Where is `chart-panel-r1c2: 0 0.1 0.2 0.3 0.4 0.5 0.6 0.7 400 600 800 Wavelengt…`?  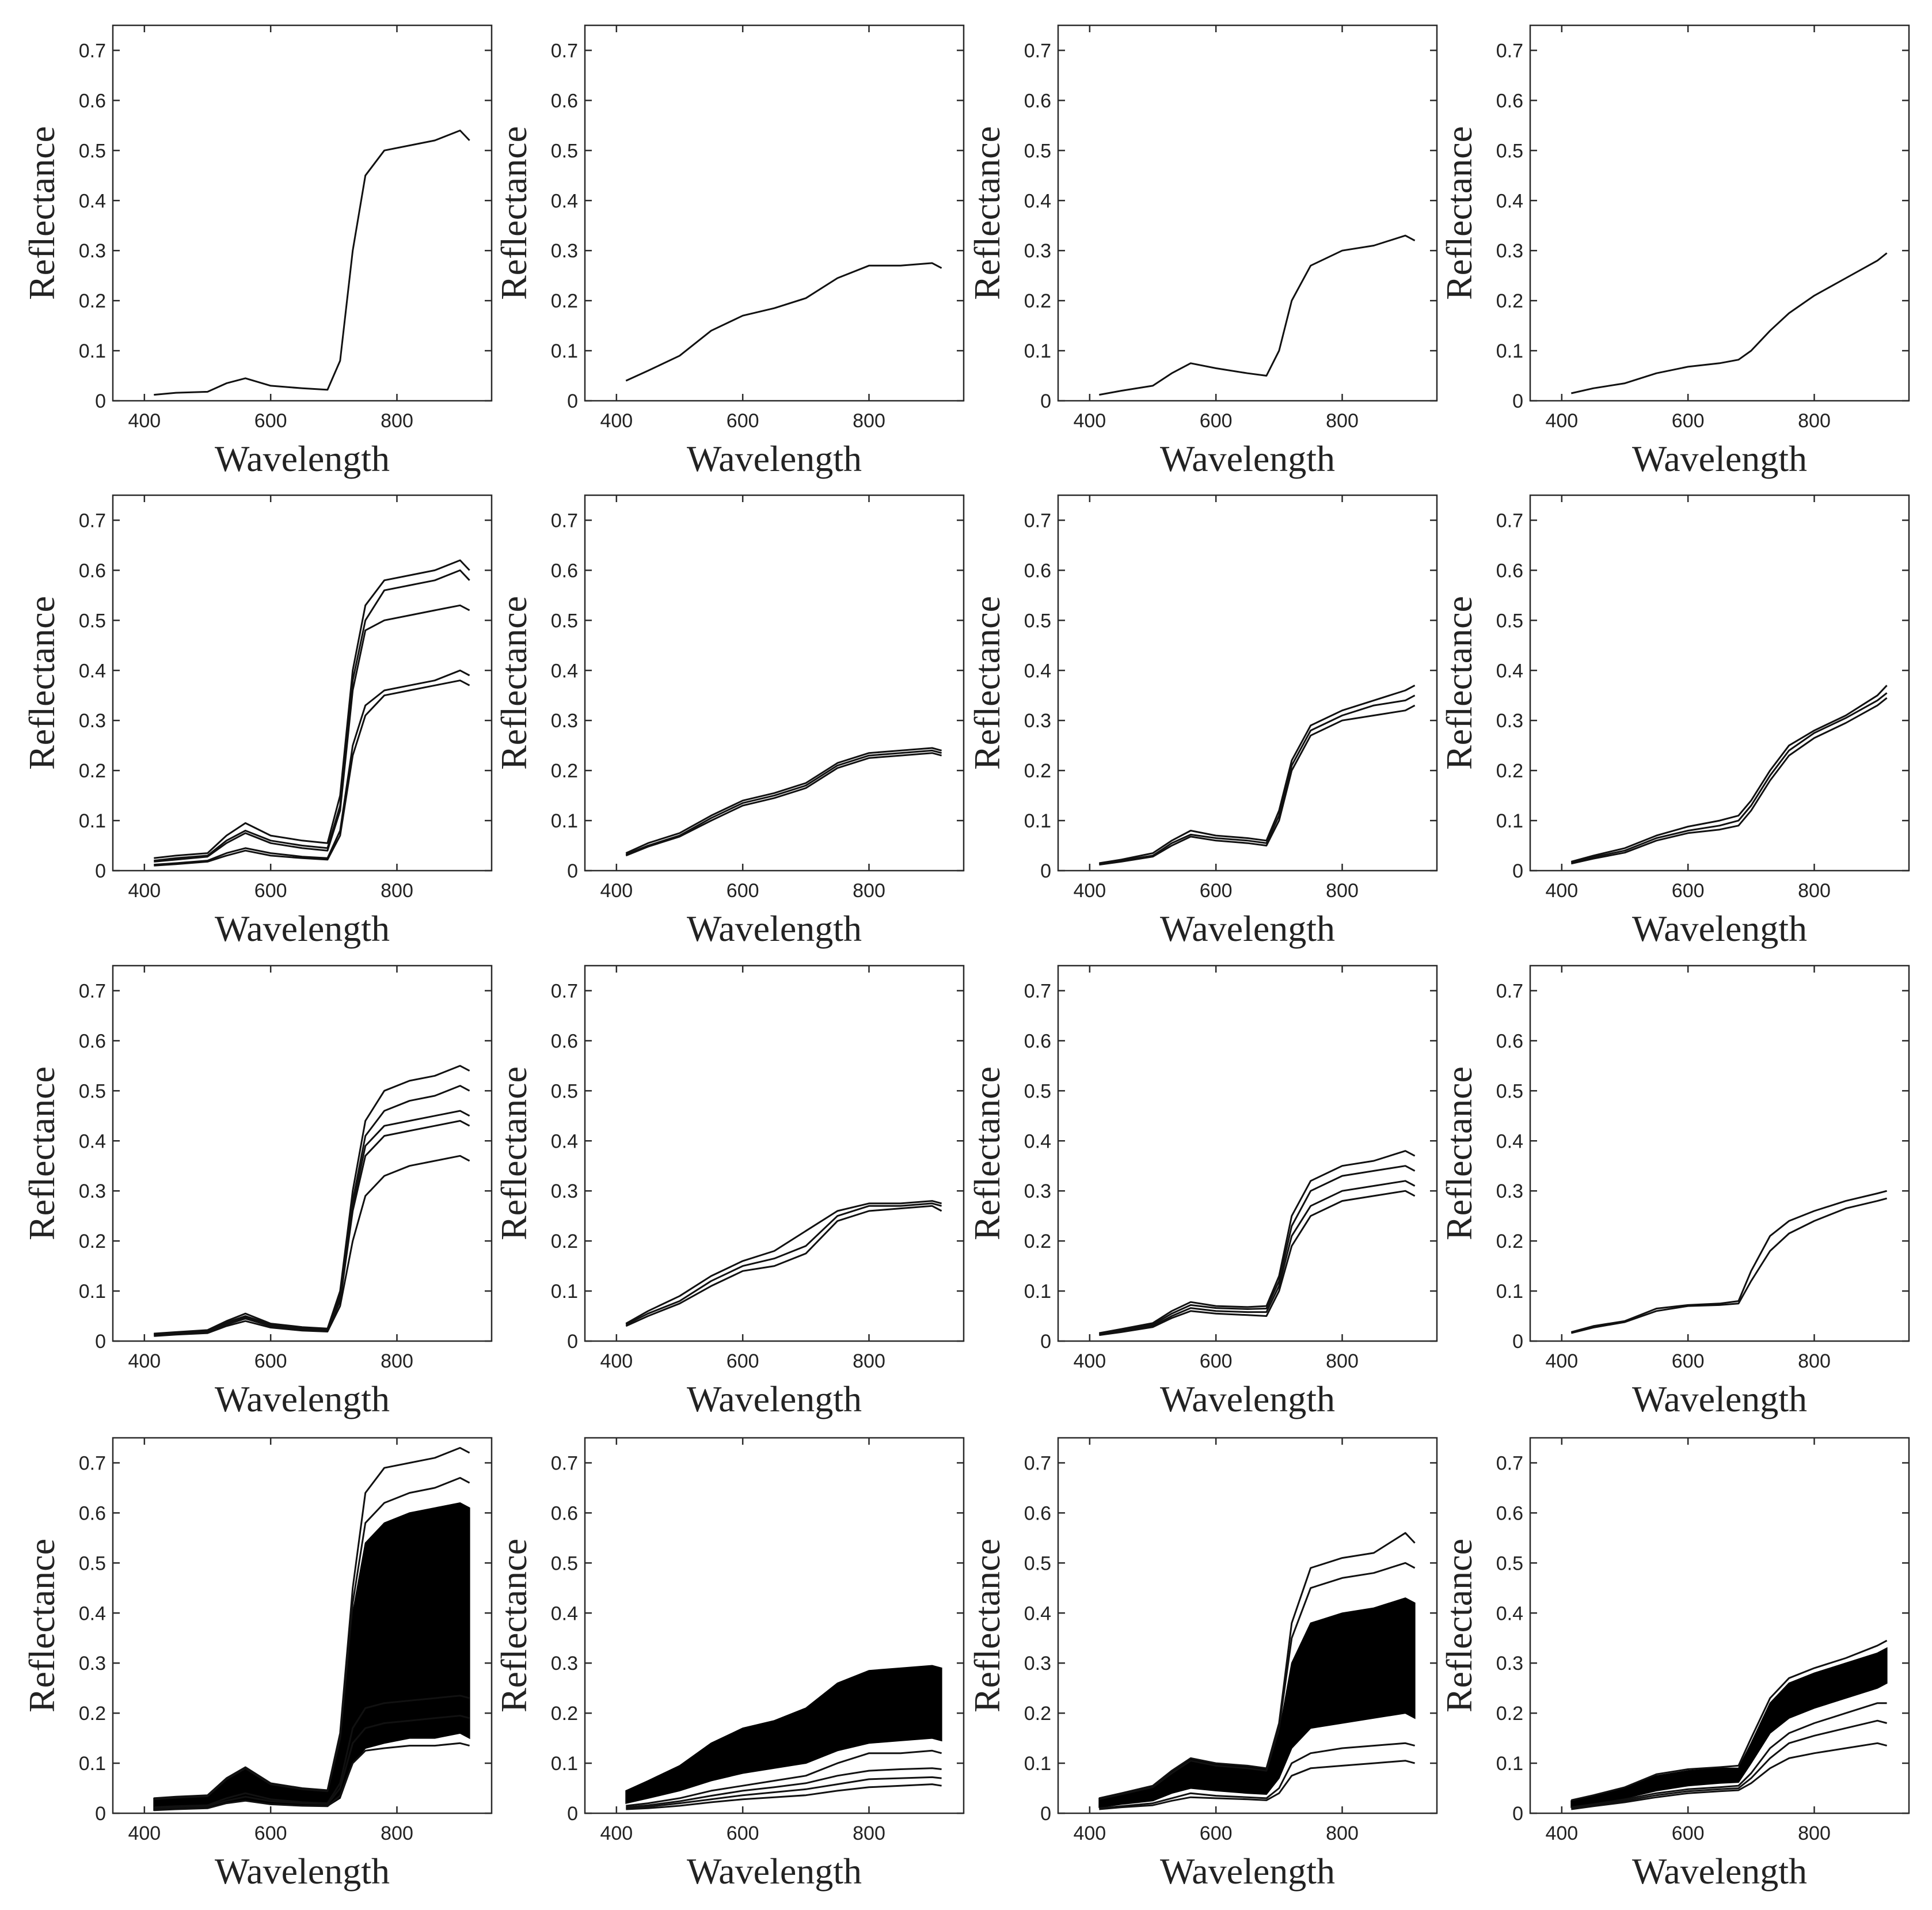 chart-panel-r1c2: 0 0.1 0.2 0.3 0.4 0.5 0.6 0.7 400 600 800 Wavelengt… is located at coordinates (729, 251).